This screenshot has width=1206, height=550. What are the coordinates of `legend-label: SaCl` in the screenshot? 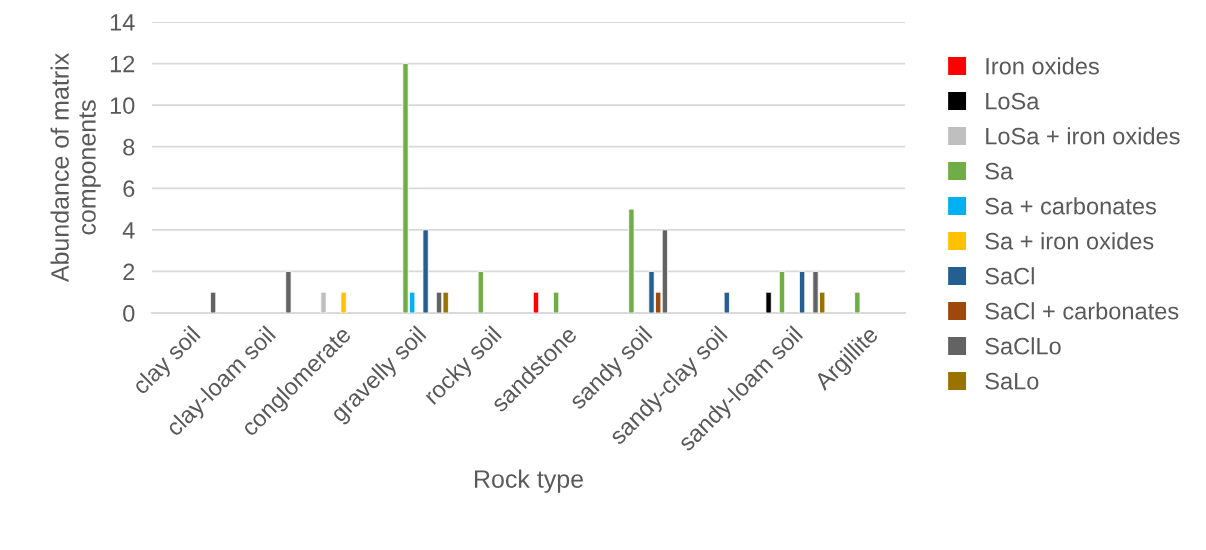 It's located at (1009, 276).